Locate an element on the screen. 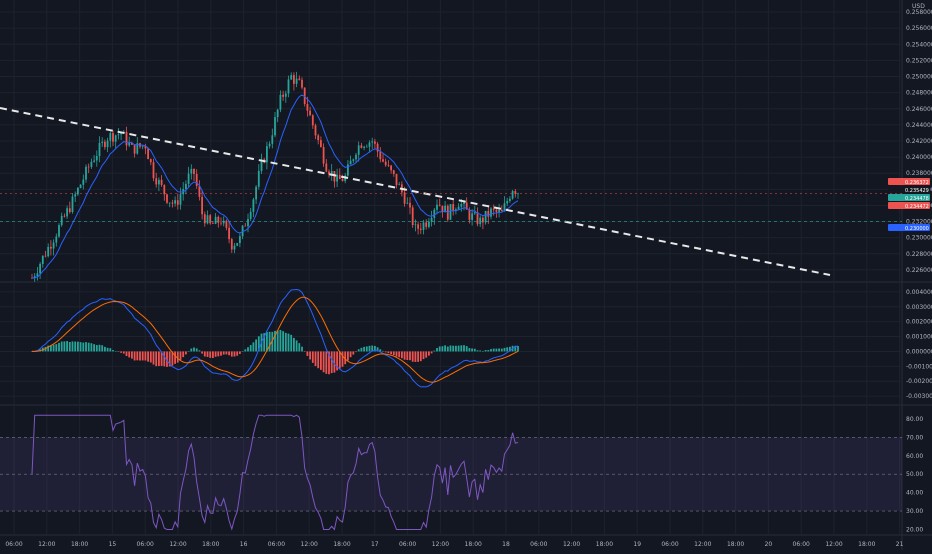 This screenshot has height=554, width=932. macd-line is located at coordinates (275, 338).